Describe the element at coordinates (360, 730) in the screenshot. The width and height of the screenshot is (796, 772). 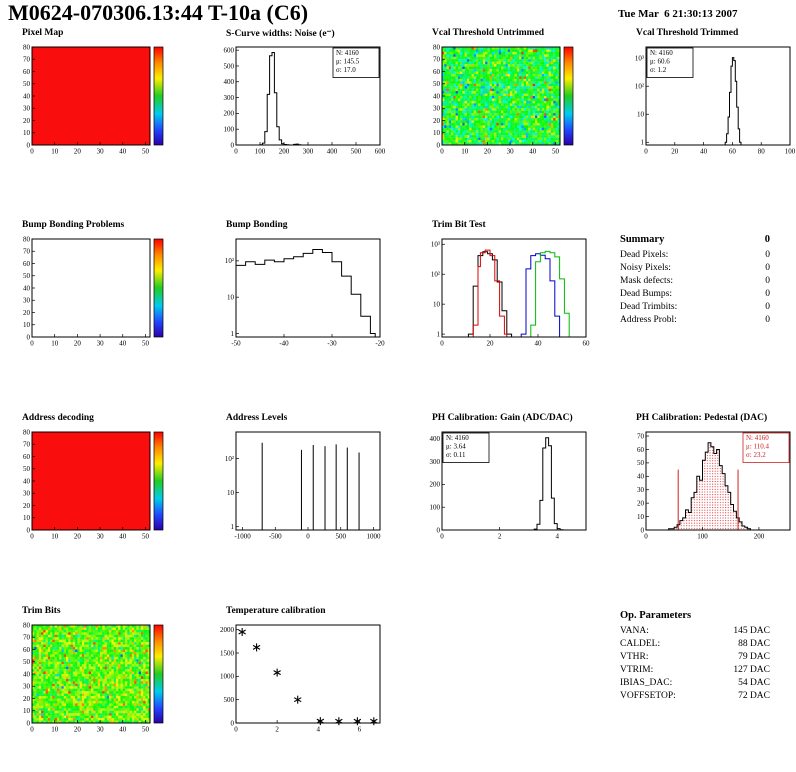
I see `svg-text: 6` at that location.